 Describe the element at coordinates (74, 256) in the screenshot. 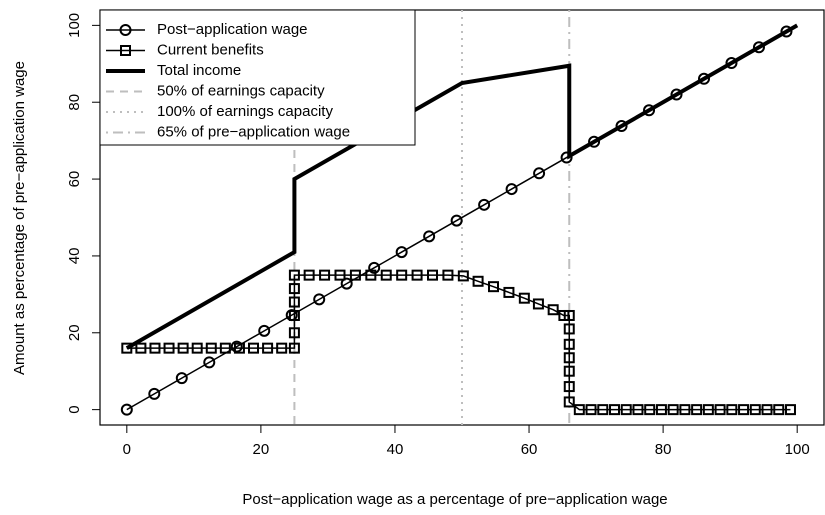

I see `y-tick-label: 40` at that location.